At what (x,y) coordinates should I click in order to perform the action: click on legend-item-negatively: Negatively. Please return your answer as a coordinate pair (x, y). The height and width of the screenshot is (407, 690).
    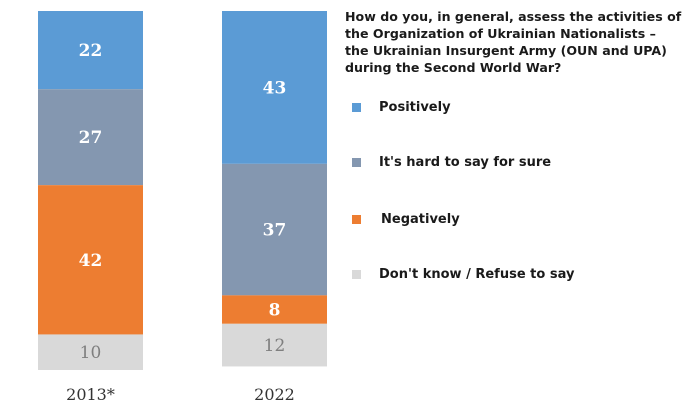
    Looking at the image, I should click on (406, 219).